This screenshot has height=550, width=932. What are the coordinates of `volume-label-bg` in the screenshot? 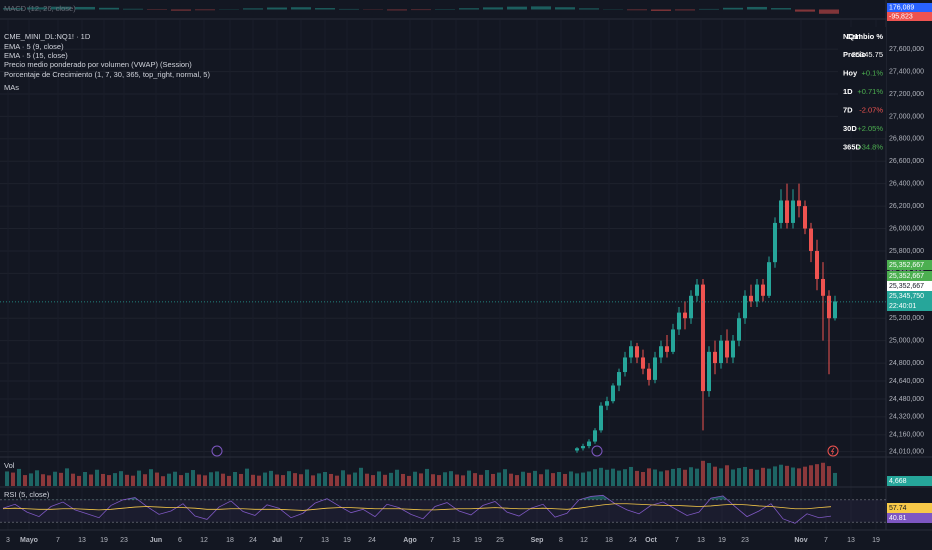 It's located at (909, 481).